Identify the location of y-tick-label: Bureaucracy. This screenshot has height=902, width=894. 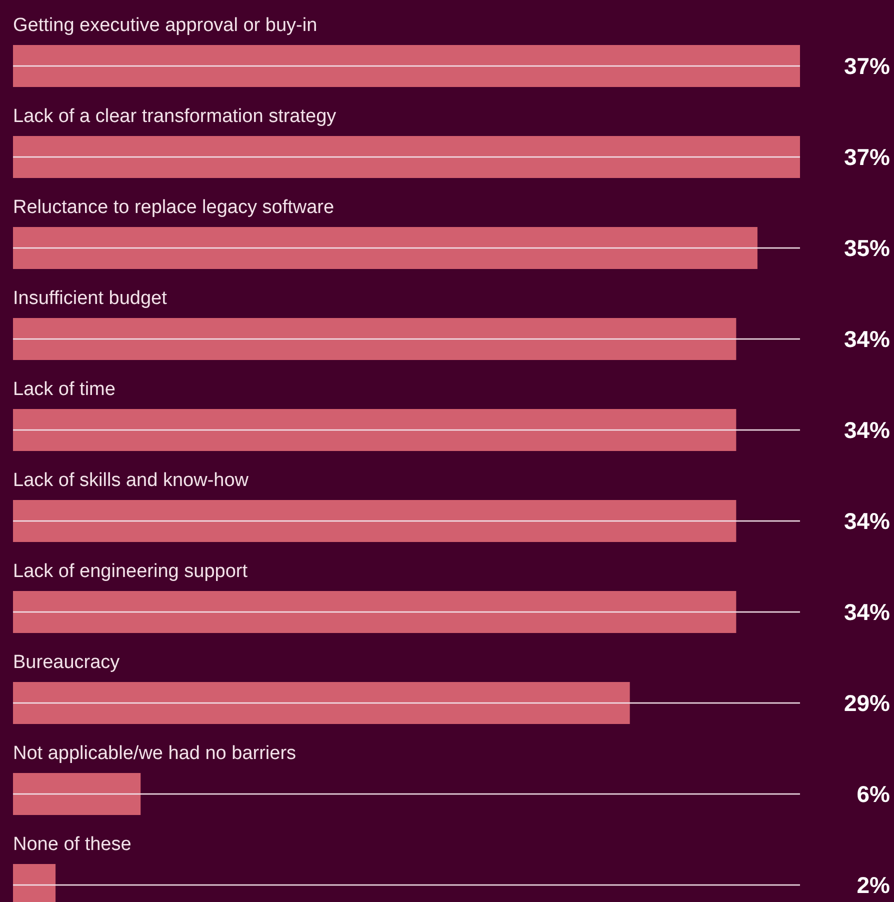
(66, 662).